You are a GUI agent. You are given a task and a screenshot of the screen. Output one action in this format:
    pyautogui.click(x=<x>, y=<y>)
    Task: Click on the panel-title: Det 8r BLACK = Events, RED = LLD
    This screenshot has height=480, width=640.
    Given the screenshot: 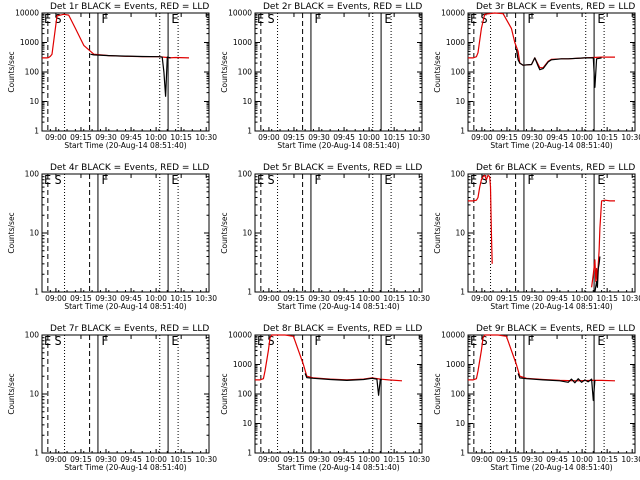 What is the action you would take?
    pyautogui.click(x=342, y=329)
    